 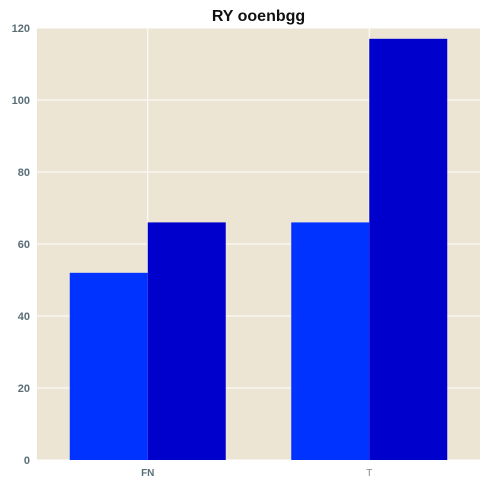 What do you see at coordinates (24, 389) in the screenshot?
I see `y-tick-label: 20` at bounding box center [24, 389].